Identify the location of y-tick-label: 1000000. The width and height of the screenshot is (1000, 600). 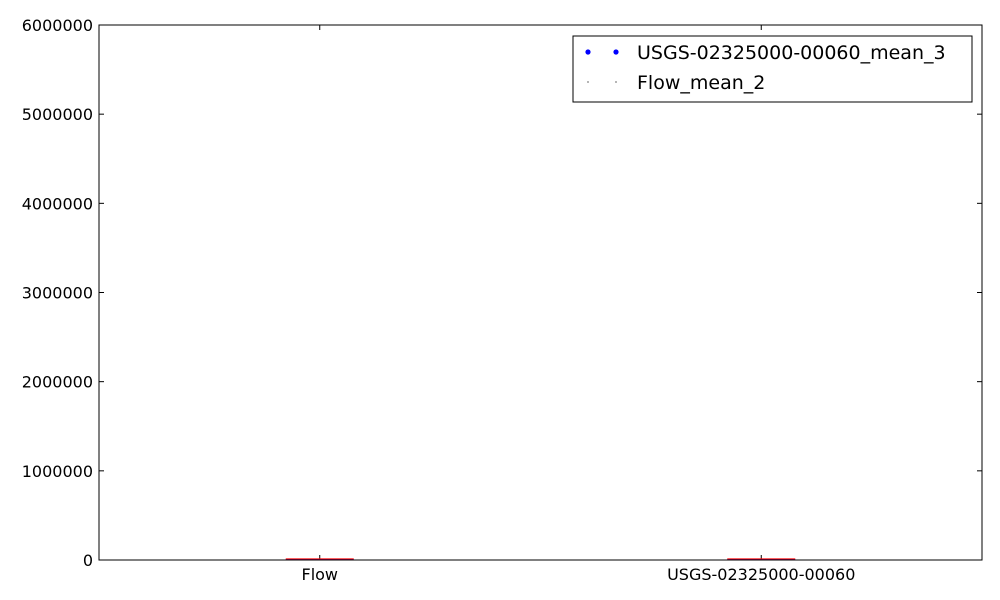
(57, 471).